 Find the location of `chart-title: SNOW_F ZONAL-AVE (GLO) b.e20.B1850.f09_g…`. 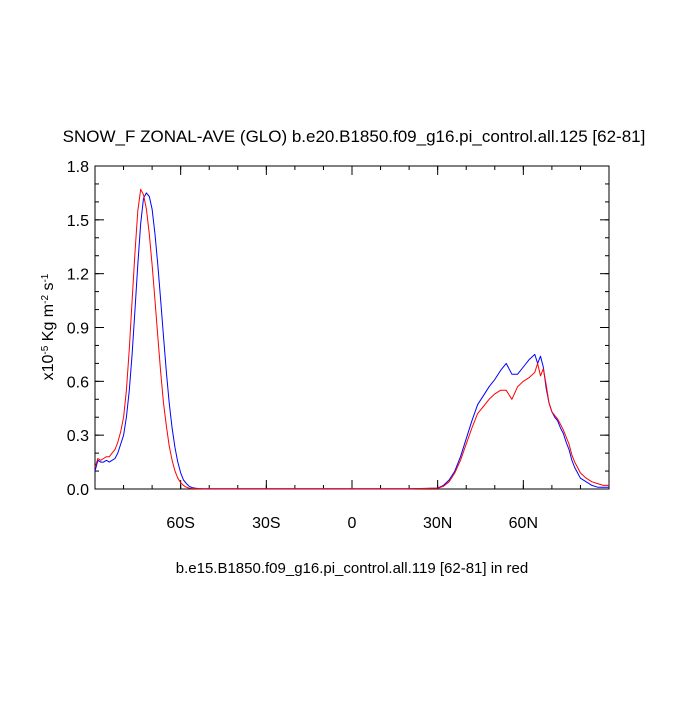

chart-title: SNOW_F ZONAL-AVE (GLO) b.e20.B1850.f09_g… is located at coordinates (354, 136).